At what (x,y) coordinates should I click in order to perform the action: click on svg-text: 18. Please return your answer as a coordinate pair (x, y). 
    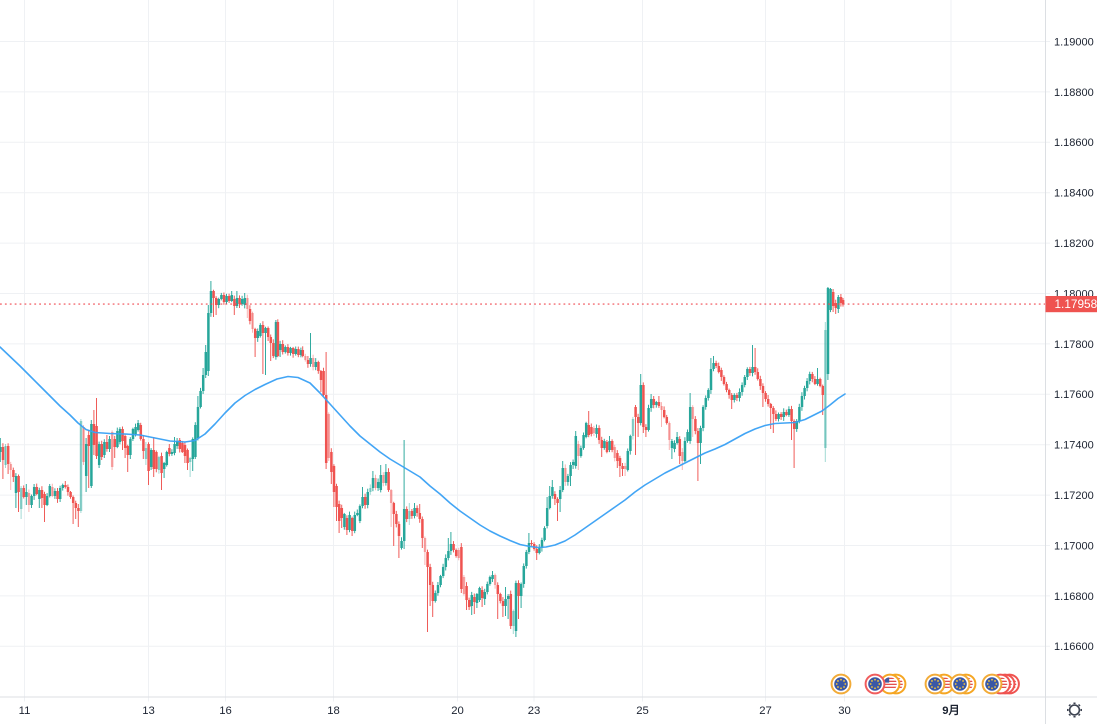
    Looking at the image, I should click on (333, 711).